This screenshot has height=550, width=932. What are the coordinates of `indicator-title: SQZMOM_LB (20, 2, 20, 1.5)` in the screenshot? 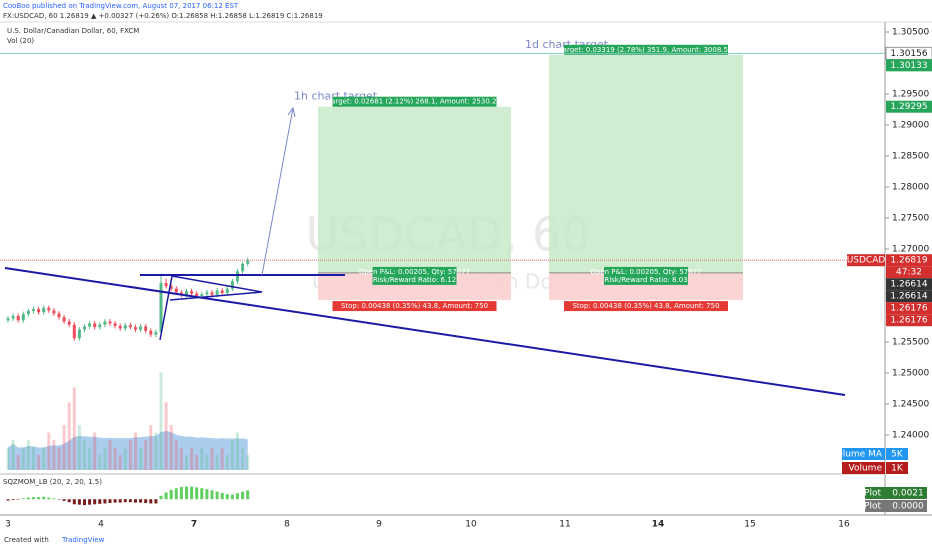 It's located at (52, 482).